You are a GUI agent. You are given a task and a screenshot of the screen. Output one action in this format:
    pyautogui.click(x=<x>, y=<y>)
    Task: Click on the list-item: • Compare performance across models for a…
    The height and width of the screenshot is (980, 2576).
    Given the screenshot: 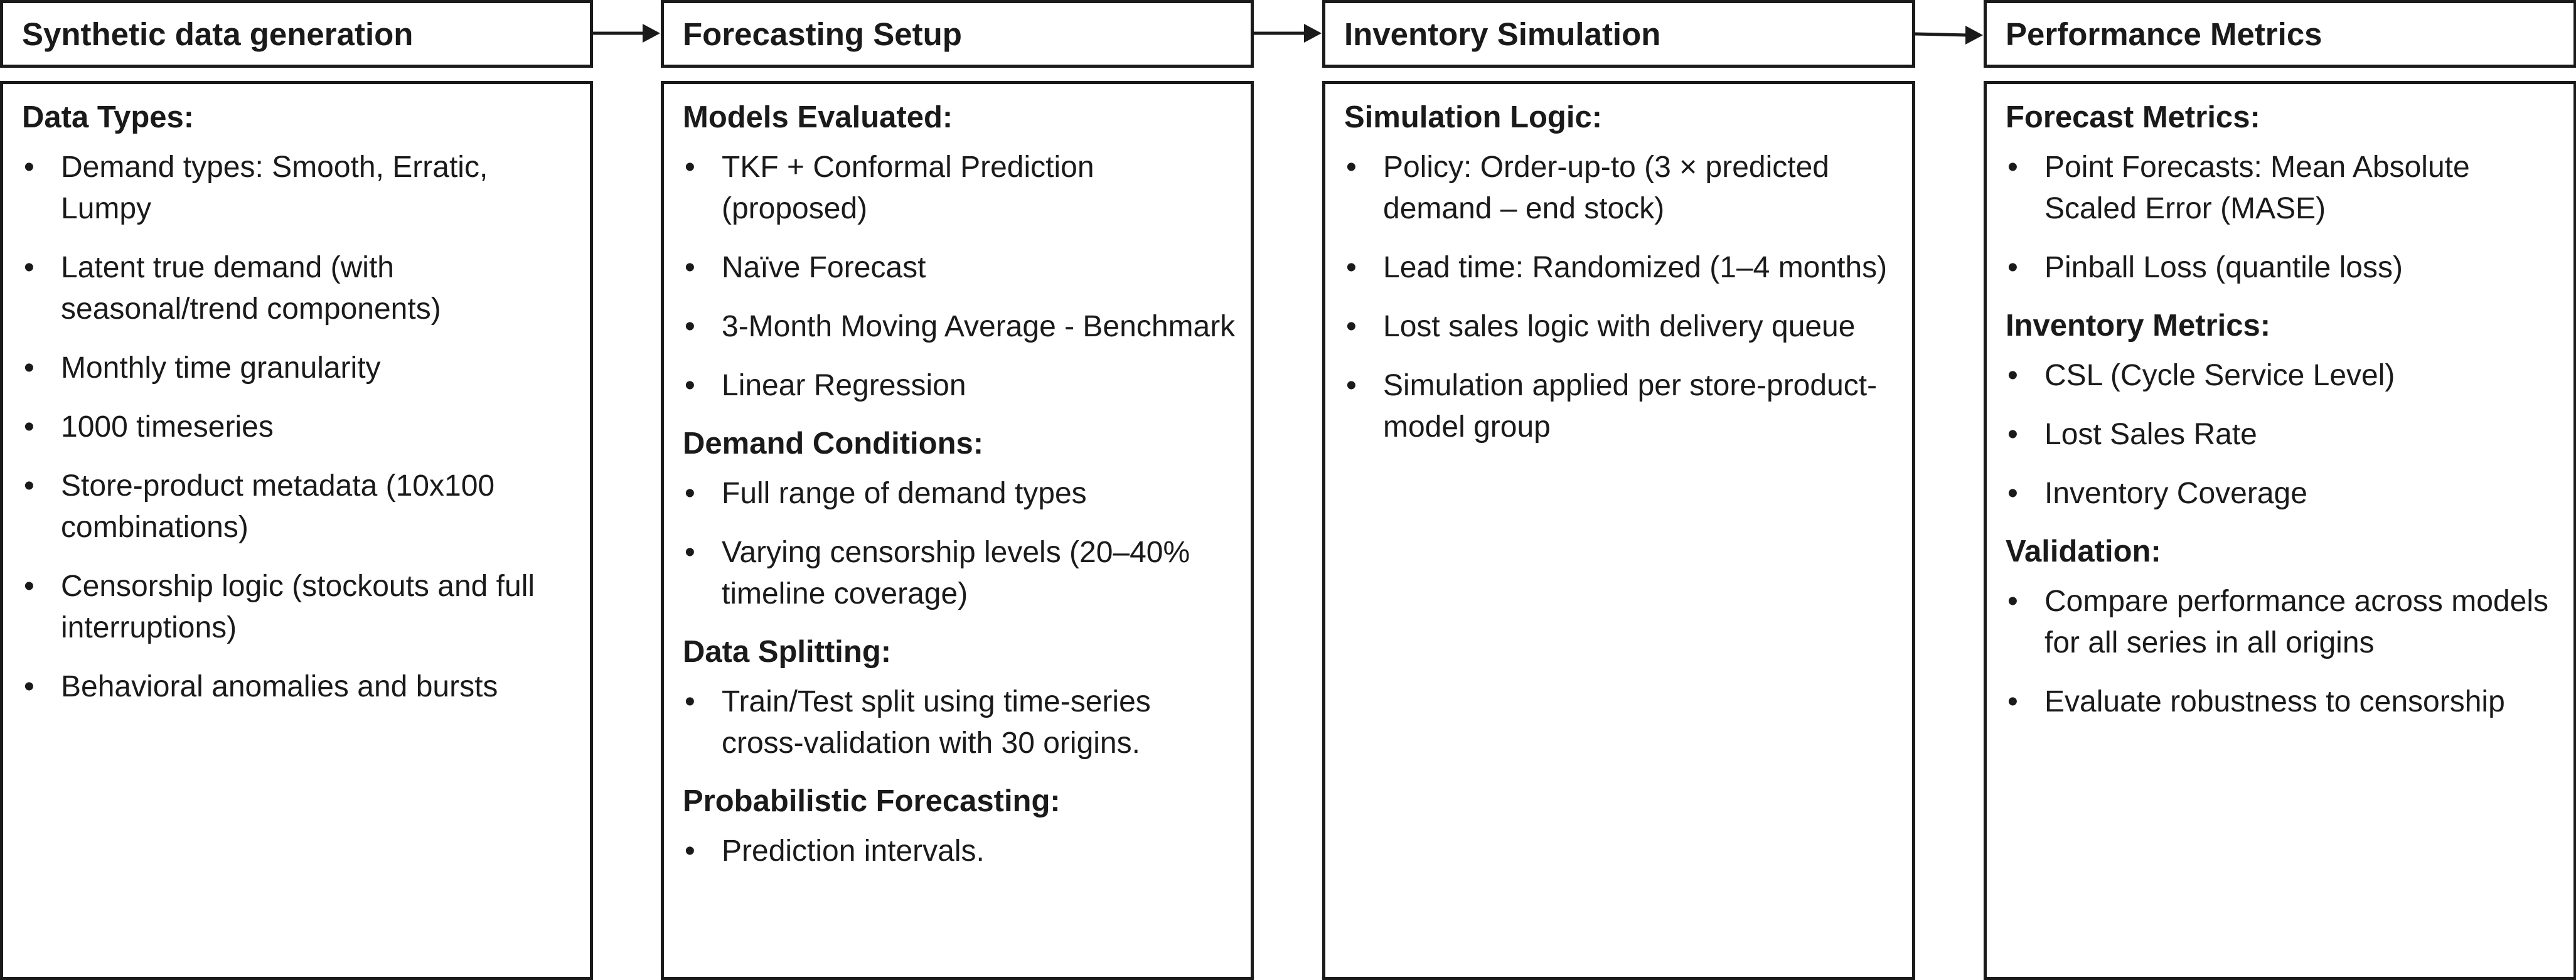 What is the action you would take?
    pyautogui.click(x=2283, y=622)
    